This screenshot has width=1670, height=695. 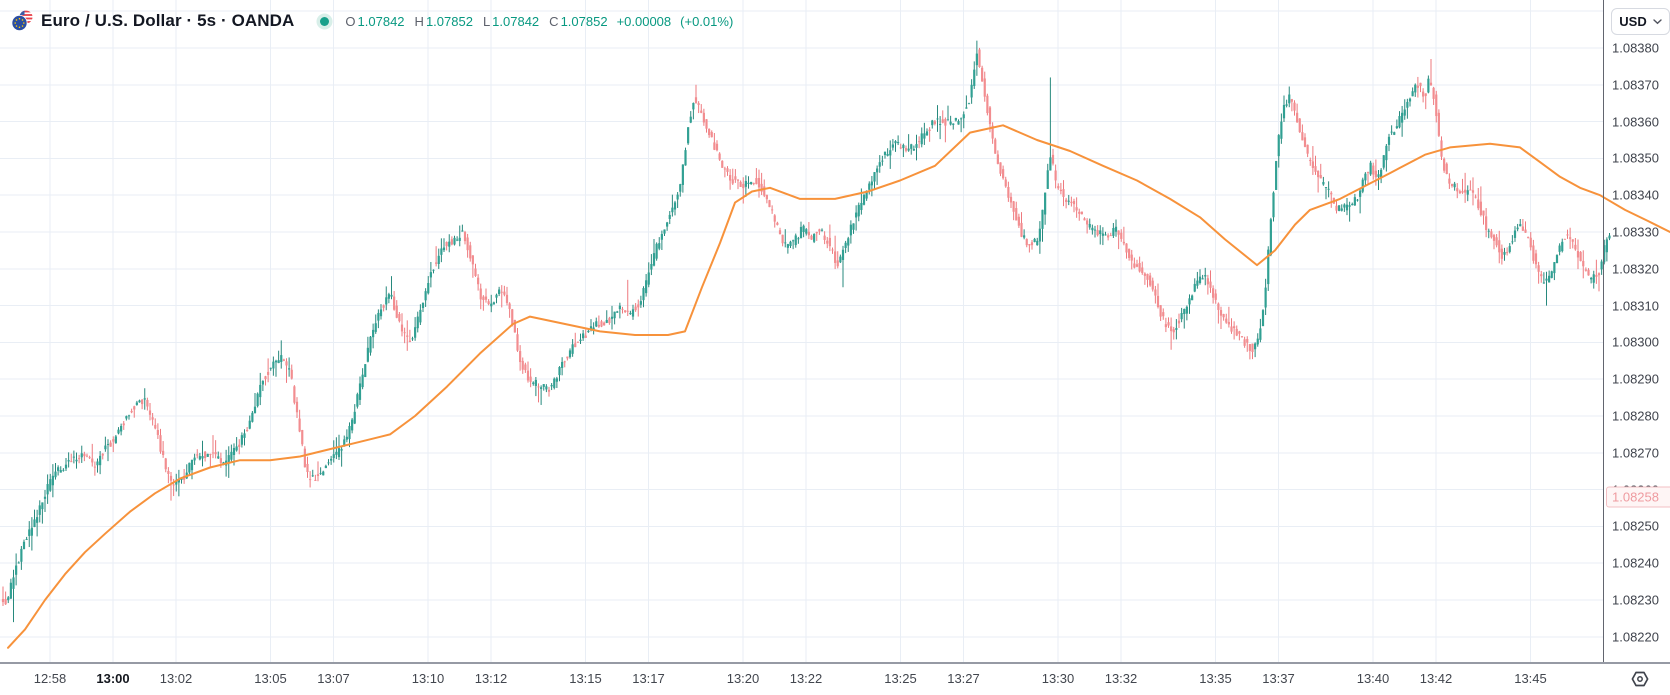 What do you see at coordinates (381, 21) in the screenshot?
I see `open-value: 1.07842` at bounding box center [381, 21].